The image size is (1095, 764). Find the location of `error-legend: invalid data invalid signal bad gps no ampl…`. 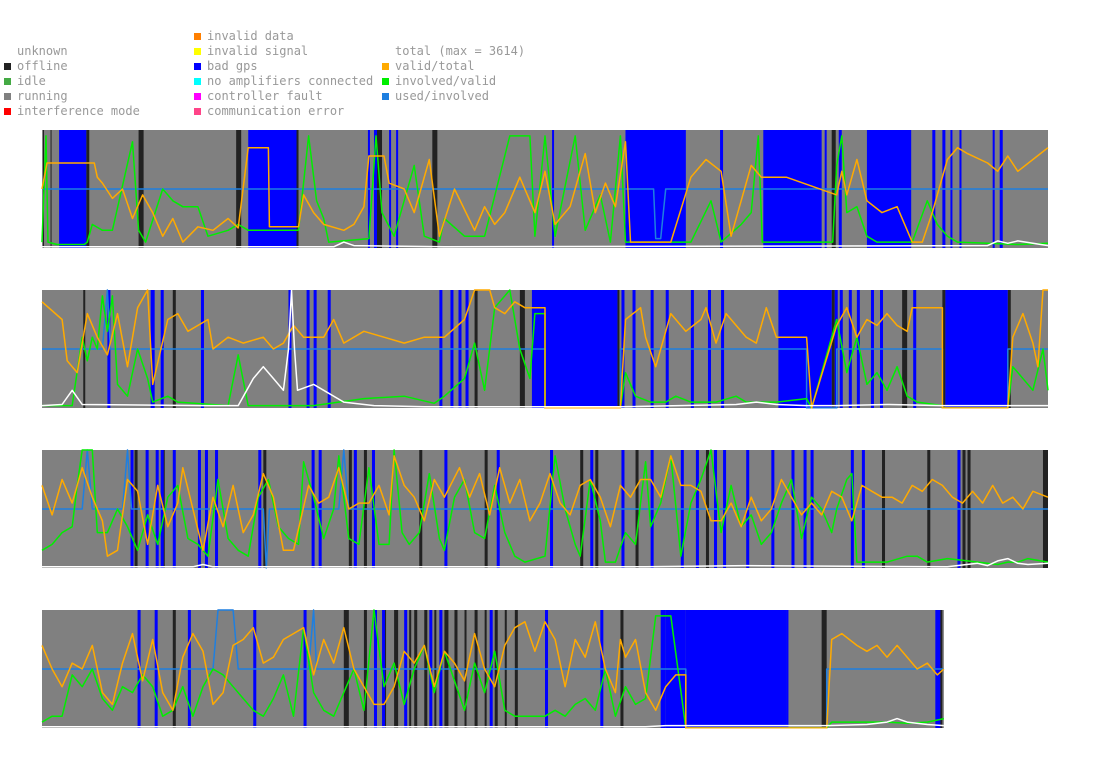

error-legend: invalid data invalid signal bad gps no ampl… is located at coordinates (283, 74).